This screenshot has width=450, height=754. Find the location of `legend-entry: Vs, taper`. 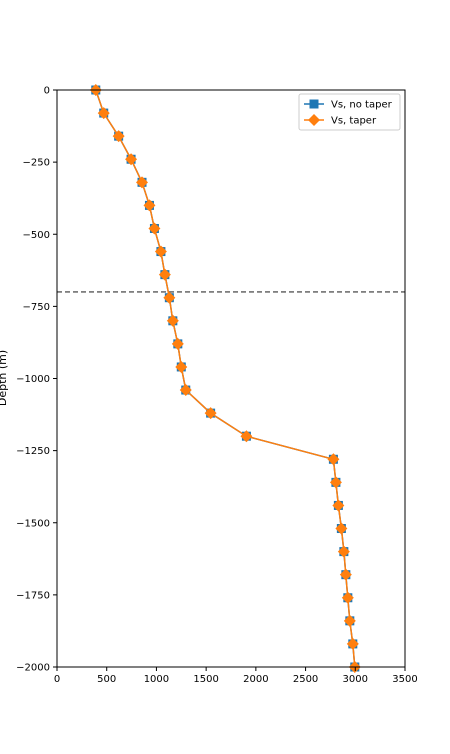

legend-entry: Vs, taper is located at coordinates (340, 120).